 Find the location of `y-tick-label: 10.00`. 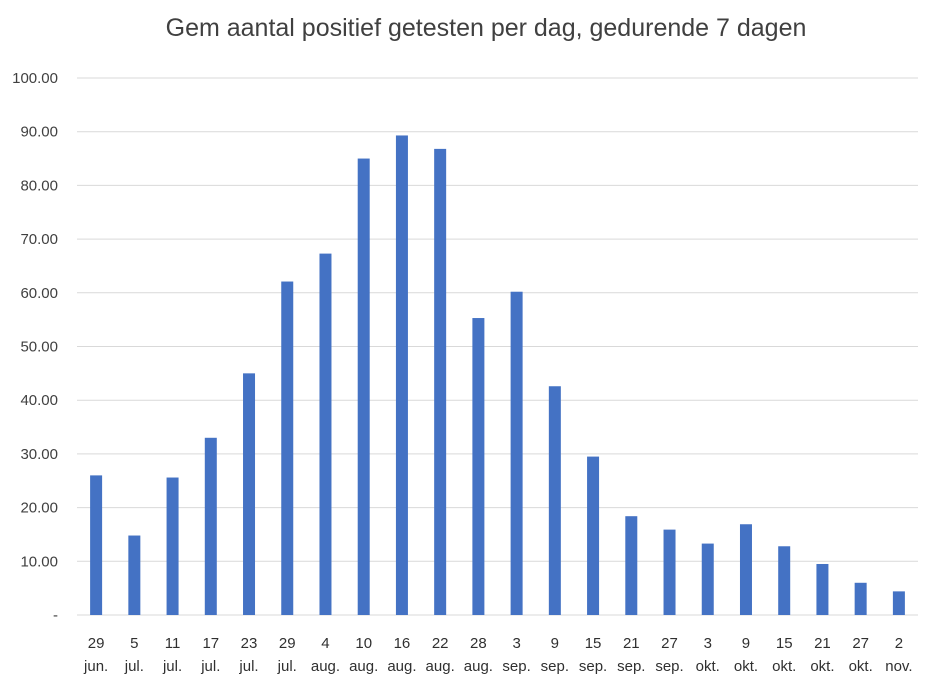

y-tick-label: 10.00 is located at coordinates (39, 561).